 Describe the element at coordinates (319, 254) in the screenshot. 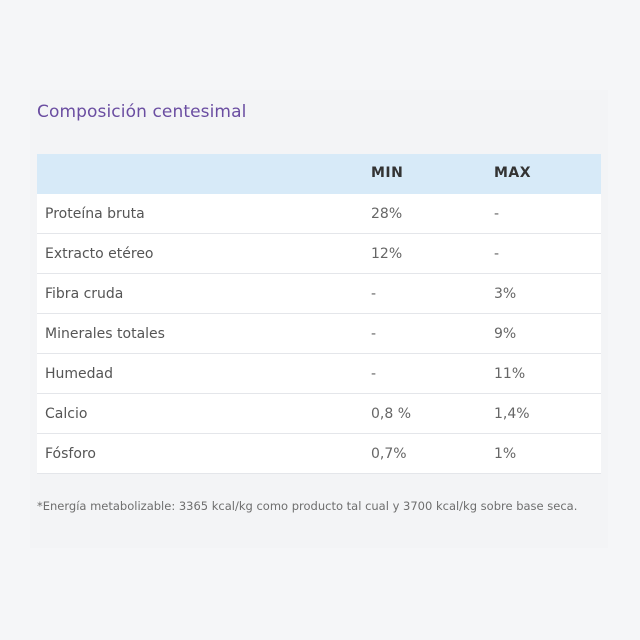

I see `table-row: Extracto etéreo 12% -` at that location.